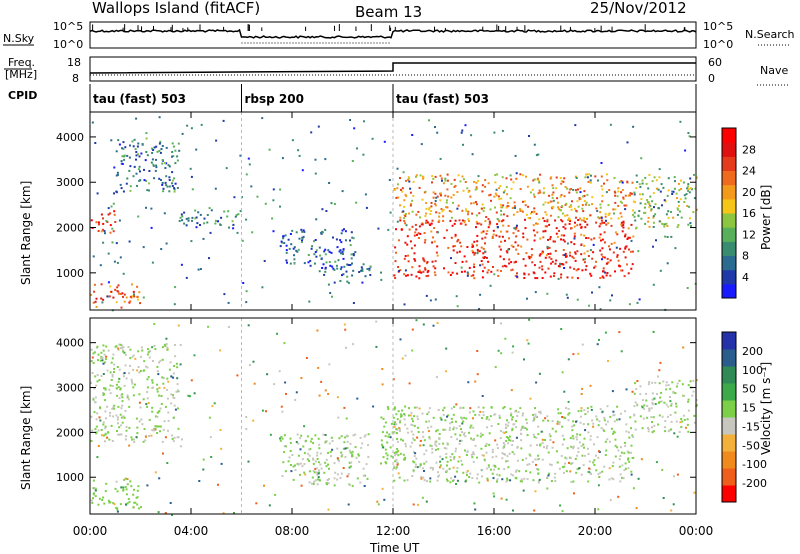 This screenshot has height=554, width=800. I want to click on colorbar-tick-label: -50, so click(751, 445).